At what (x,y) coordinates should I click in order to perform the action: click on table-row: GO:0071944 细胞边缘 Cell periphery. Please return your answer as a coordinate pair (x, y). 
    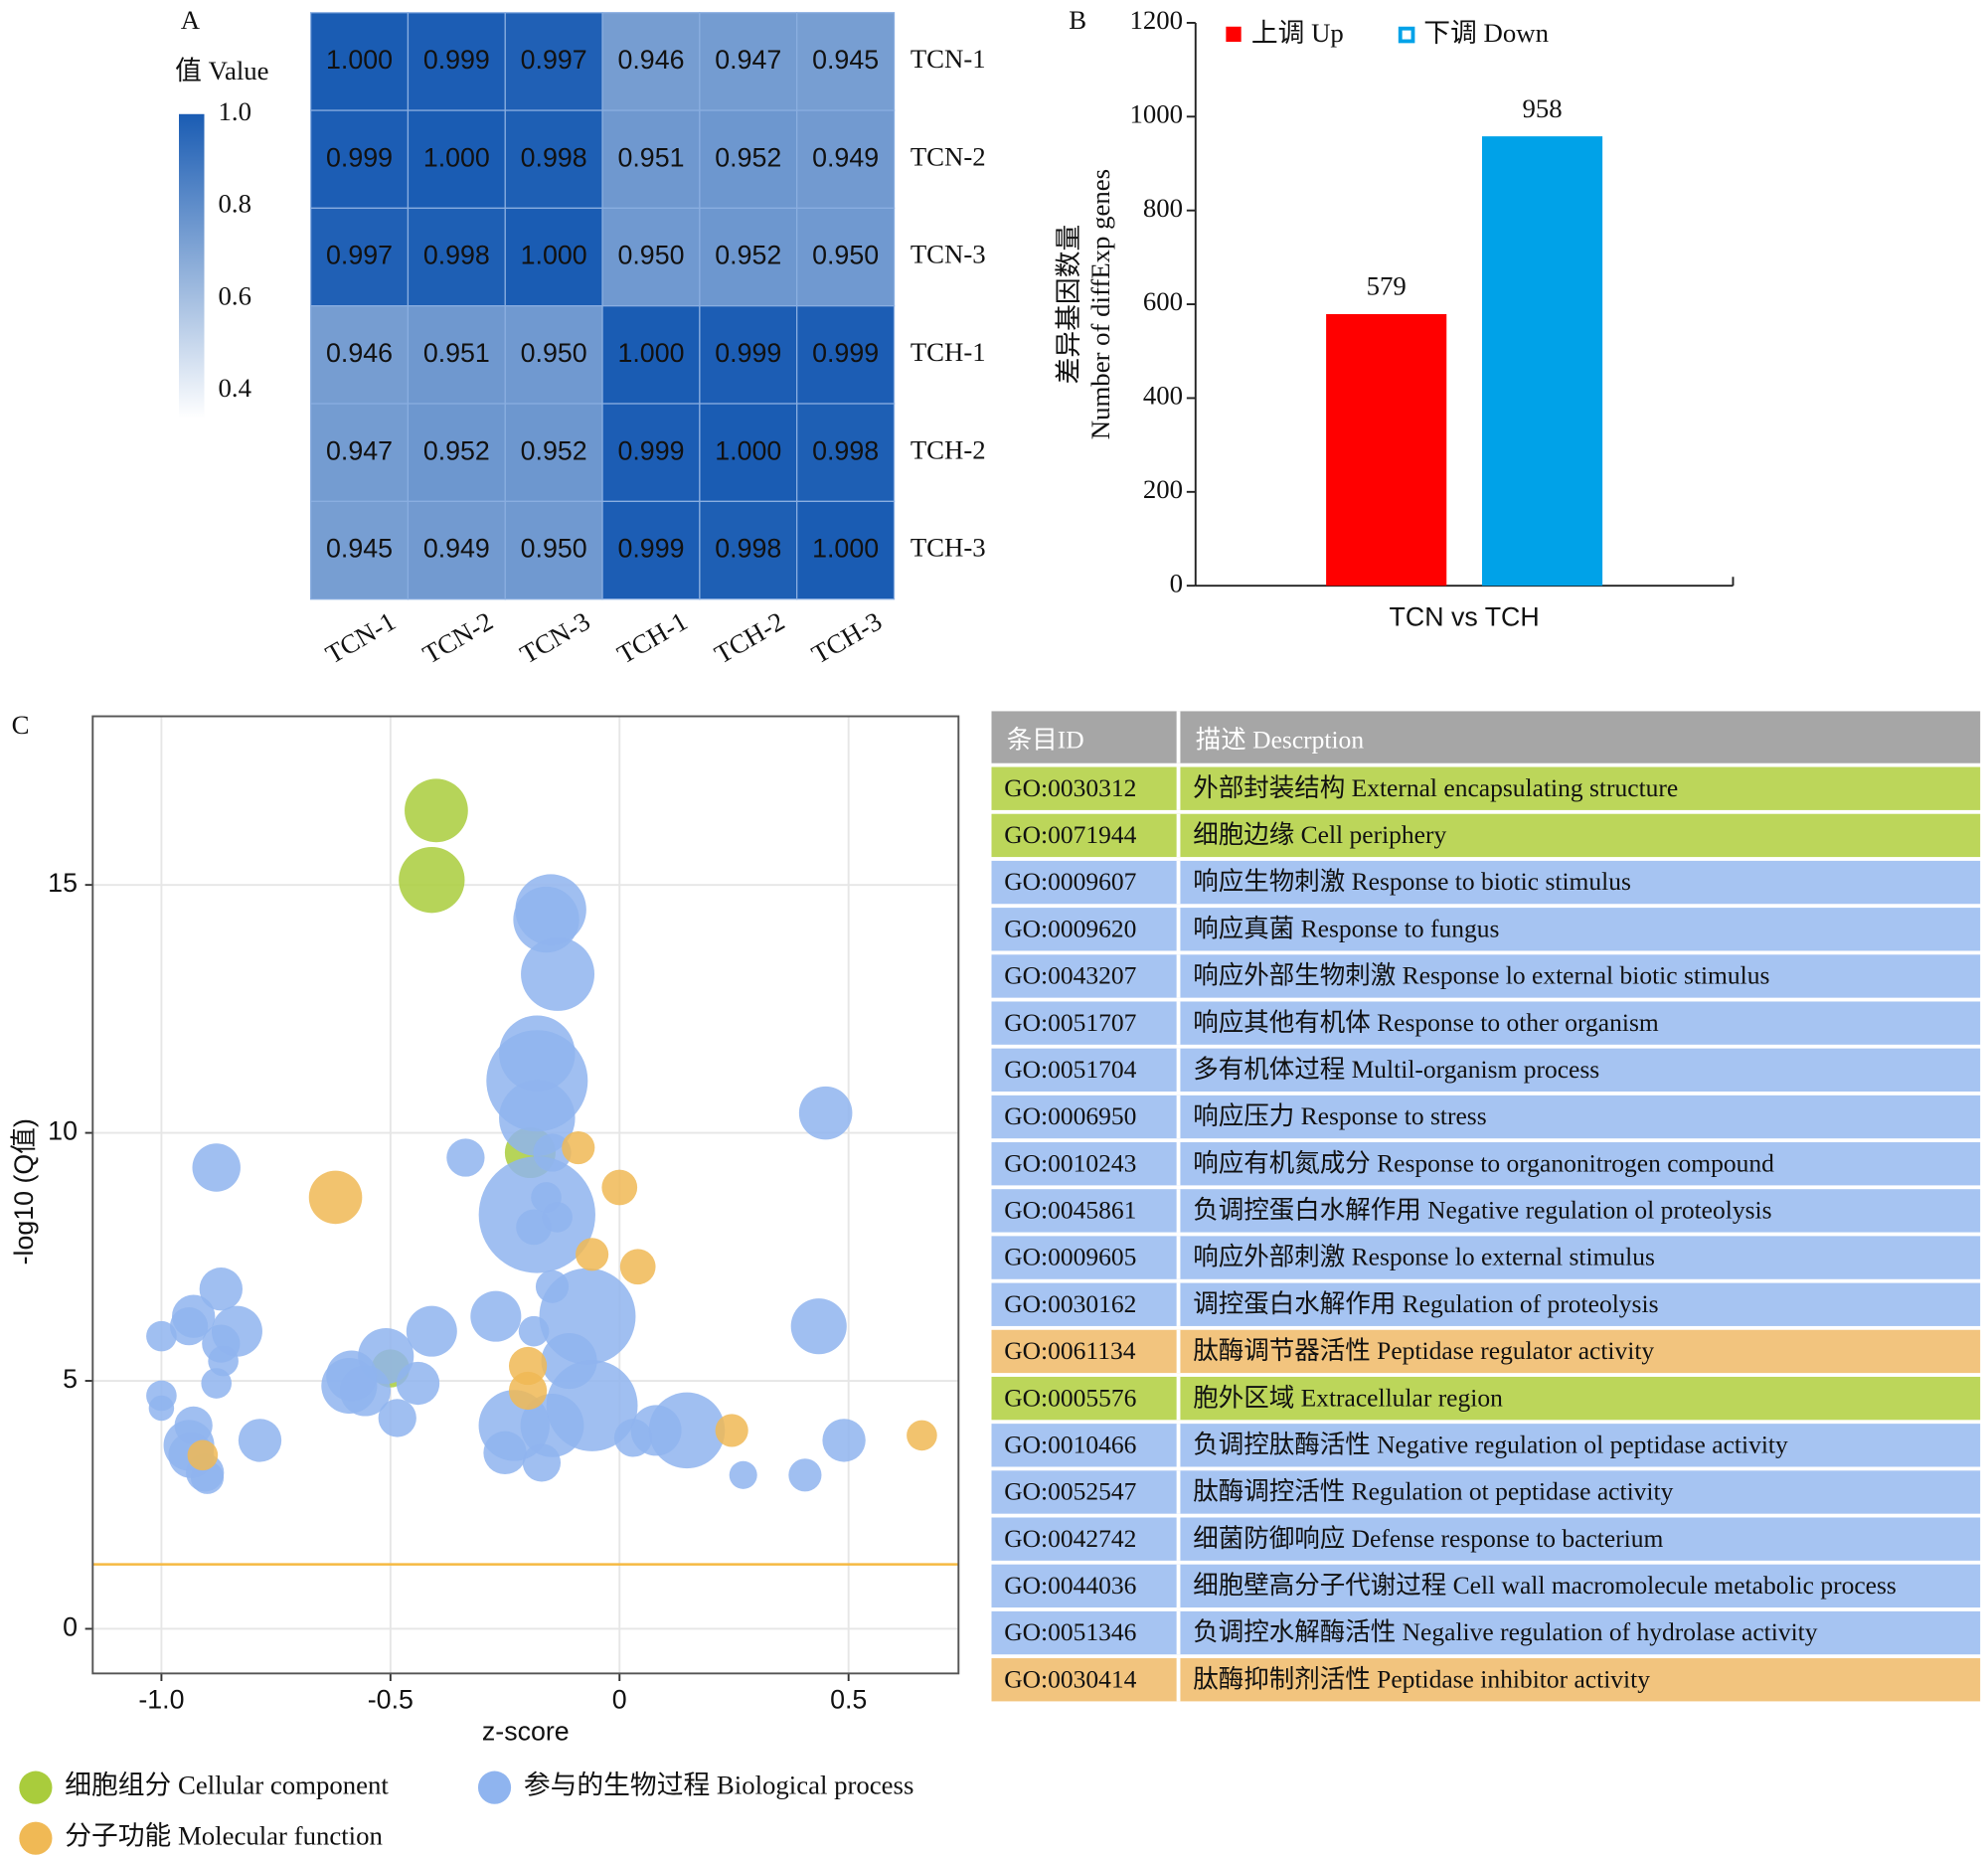
    Looking at the image, I should click on (1486, 835).